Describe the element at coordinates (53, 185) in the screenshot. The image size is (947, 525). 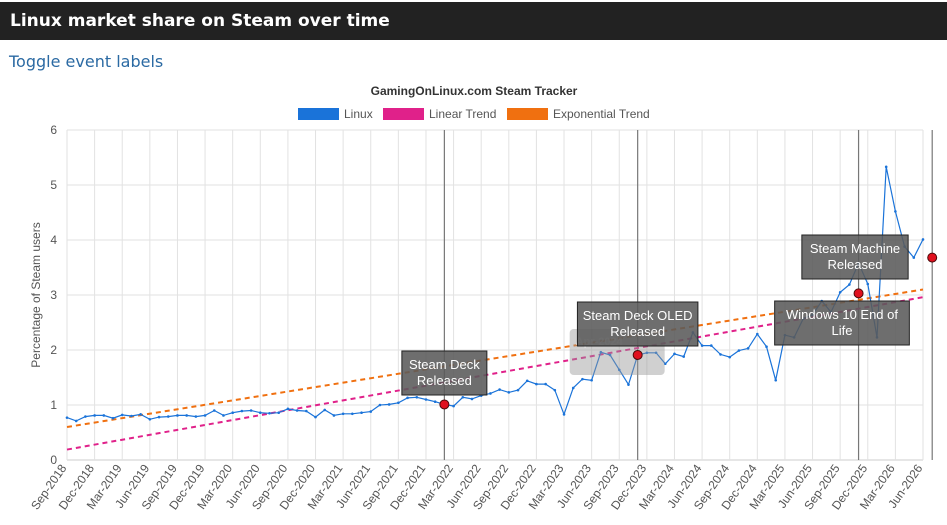
I see `y-tick-label: 5` at that location.